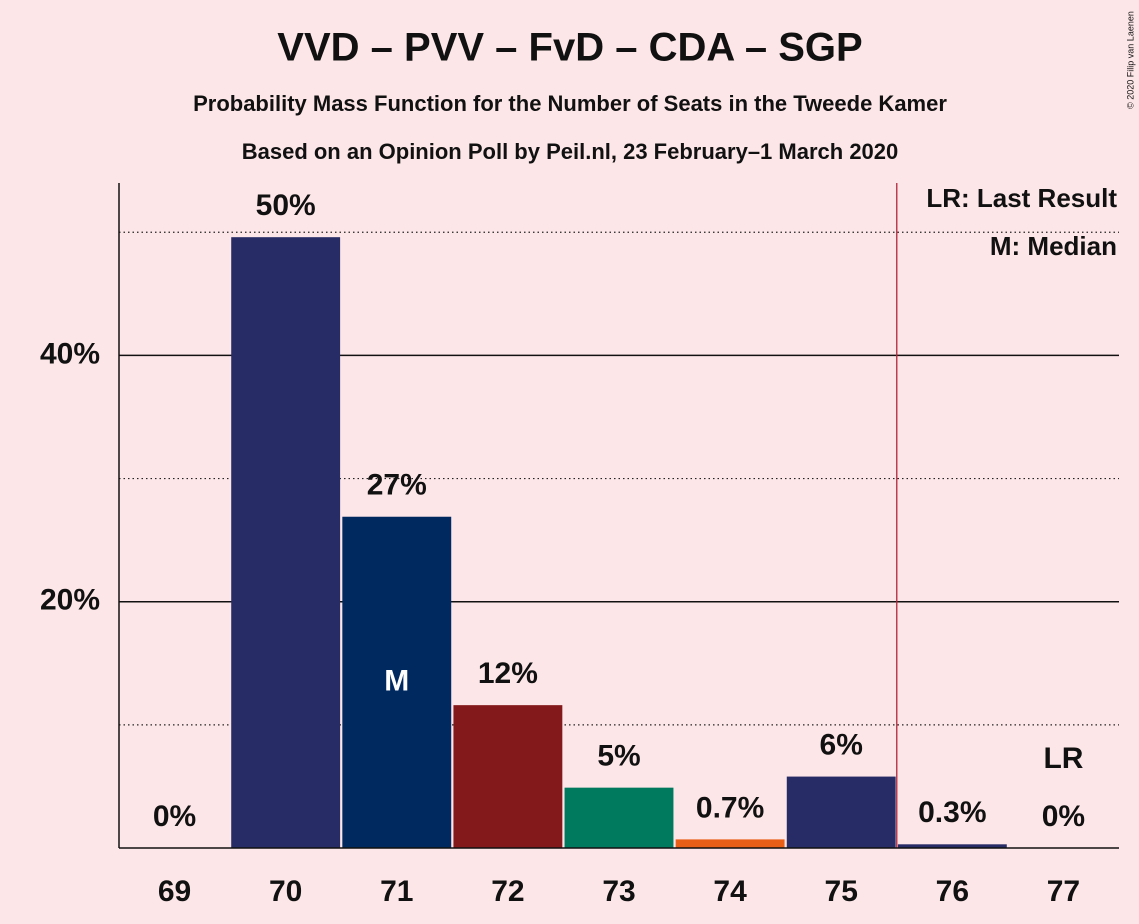 The width and height of the screenshot is (1139, 924). I want to click on value-label: 6%, so click(841, 744).